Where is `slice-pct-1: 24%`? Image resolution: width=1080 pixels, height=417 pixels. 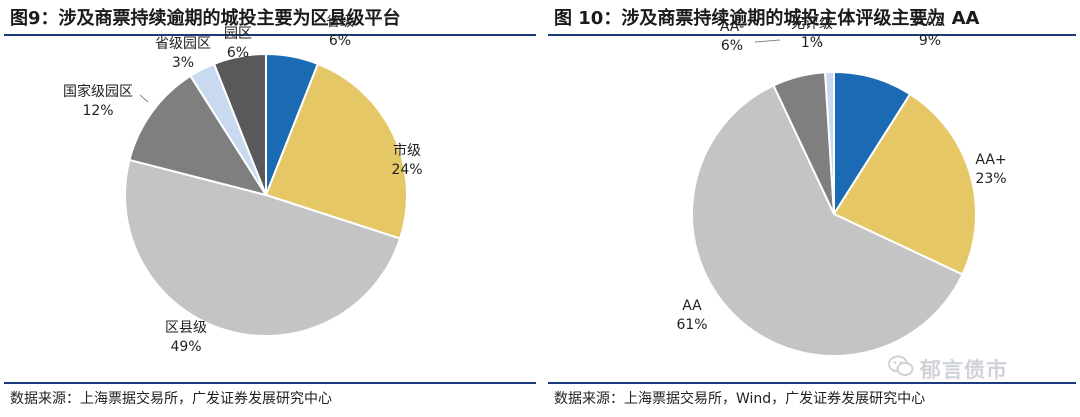
slice-pct-1: 24% is located at coordinates (406, 170).